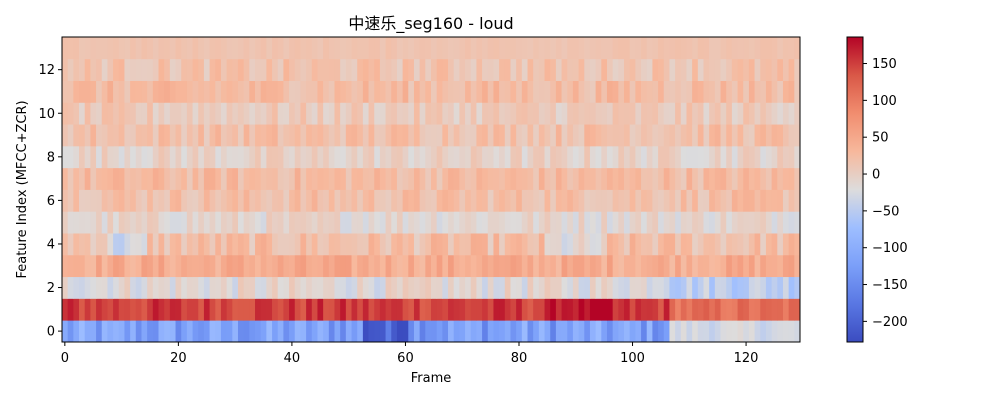 This screenshot has height=400, width=1000. I want to click on y-tick-label: 8, so click(51, 157).